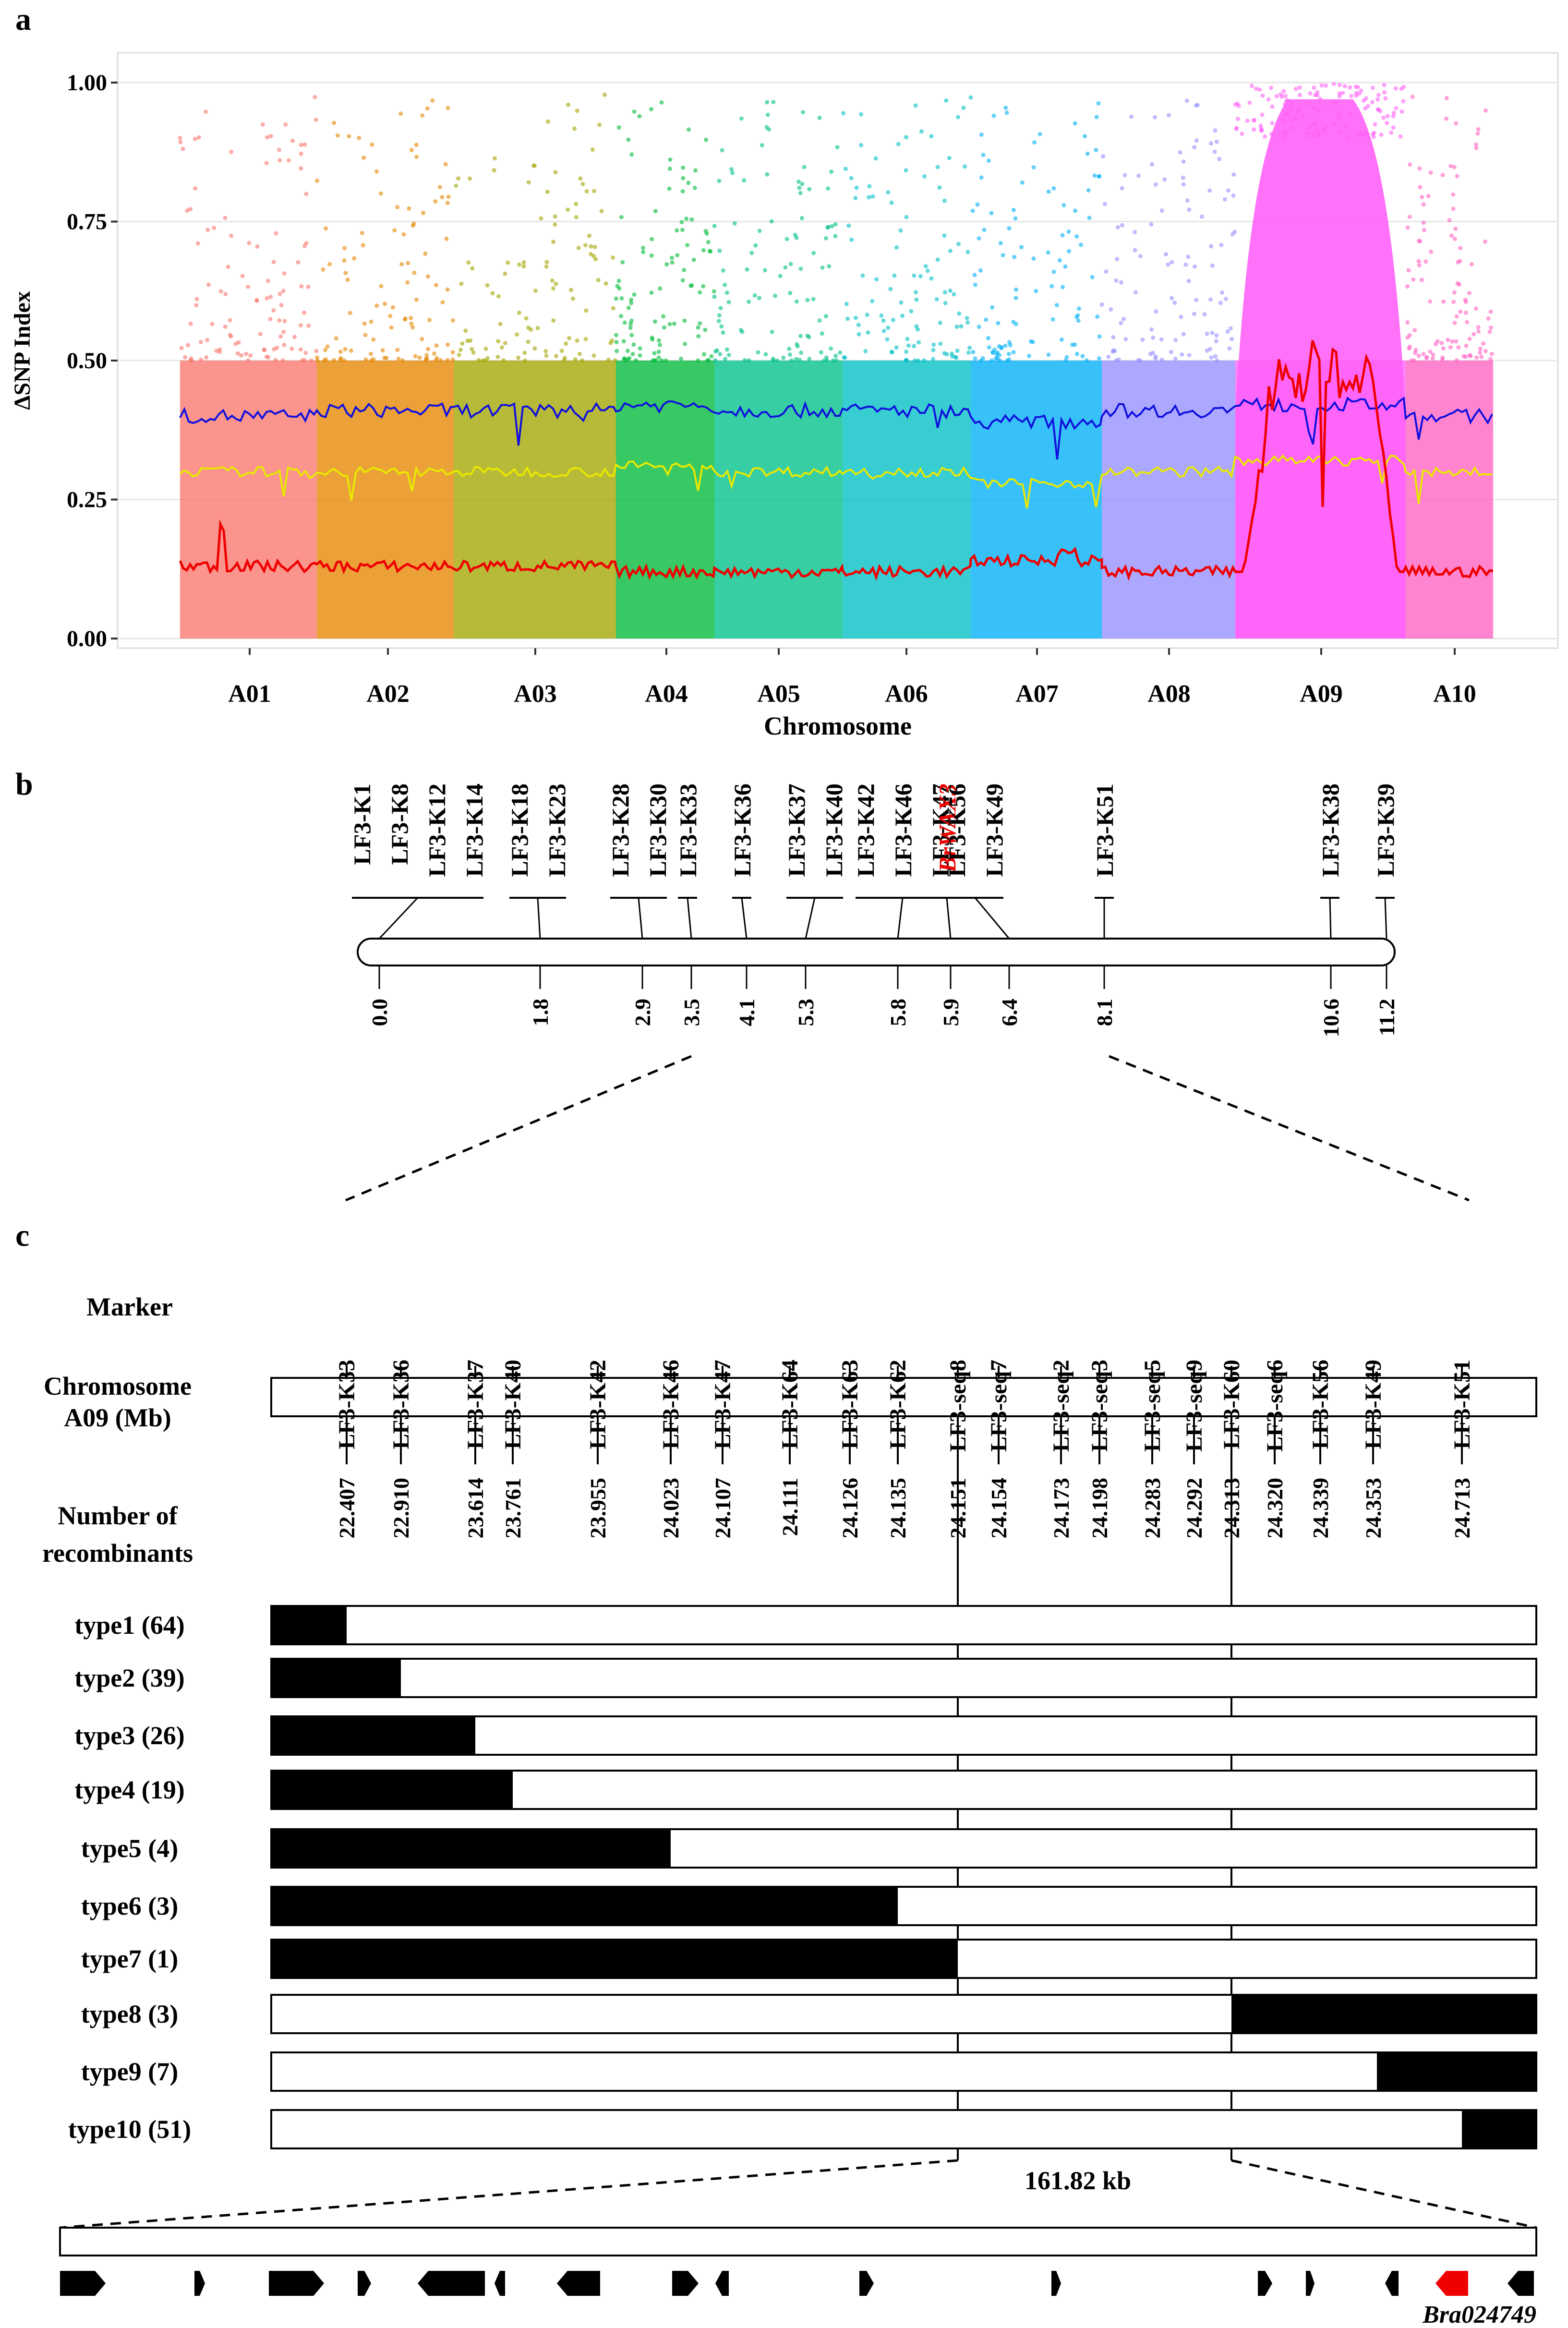  What do you see at coordinates (598, 1509) in the screenshot?
I see `fine-position-label: 23.955` at bounding box center [598, 1509].